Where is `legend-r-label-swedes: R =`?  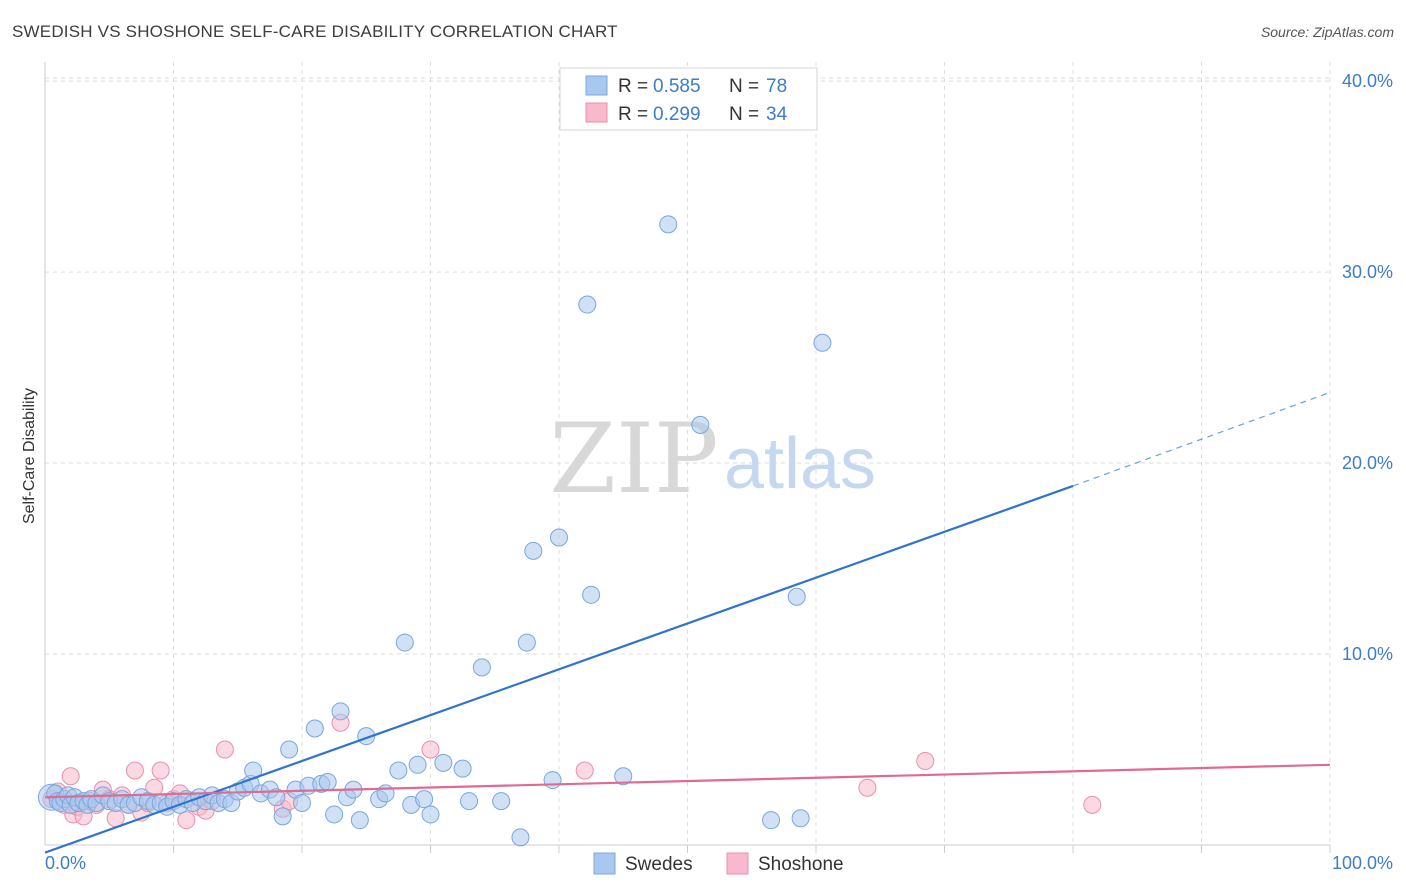 legend-r-label-swedes: R = is located at coordinates (633, 86).